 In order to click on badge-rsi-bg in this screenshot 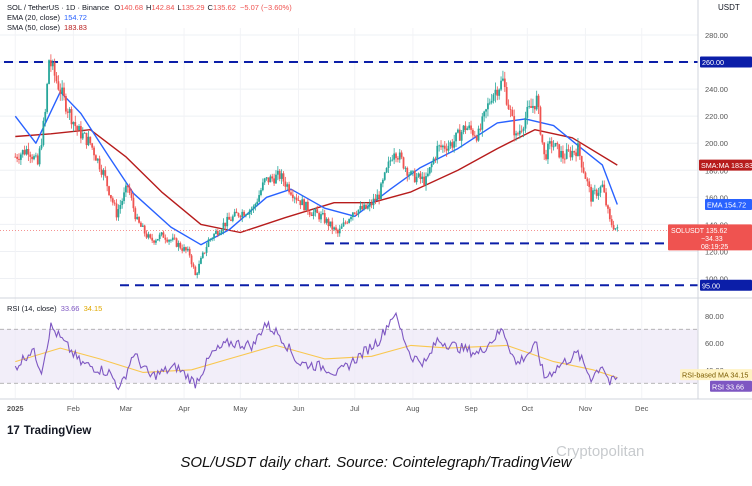, I will do `click(731, 386)`.